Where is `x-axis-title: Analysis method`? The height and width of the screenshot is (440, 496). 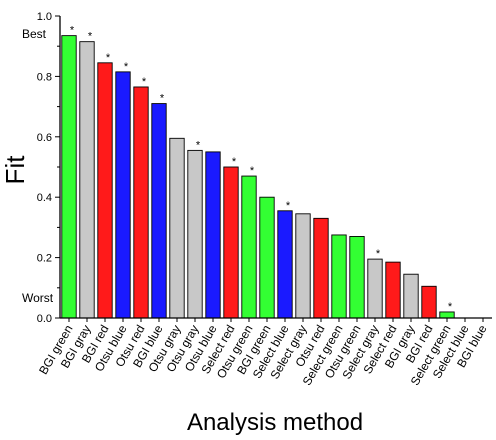
x-axis-title: Analysis method is located at coordinates (275, 422).